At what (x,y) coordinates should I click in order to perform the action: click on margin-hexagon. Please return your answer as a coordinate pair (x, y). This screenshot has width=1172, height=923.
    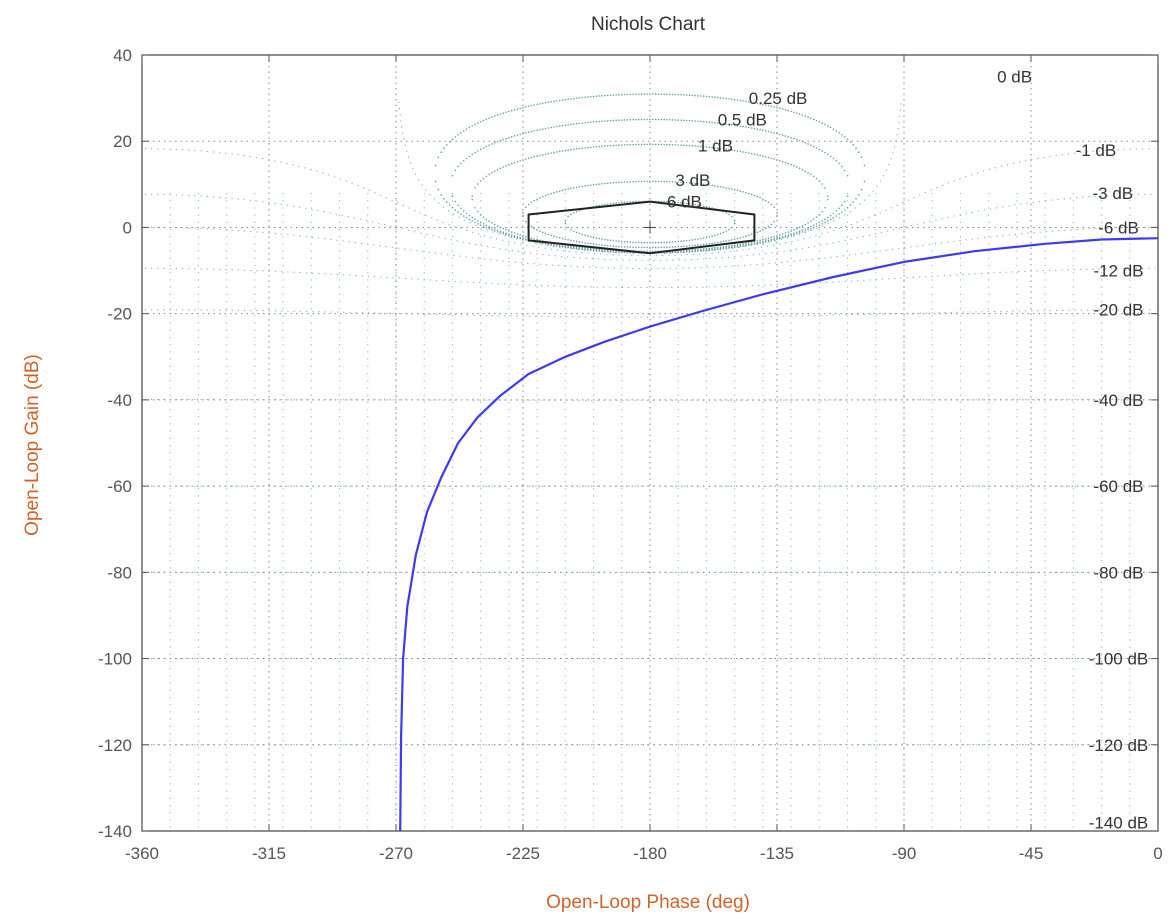
    Looking at the image, I should click on (641, 227).